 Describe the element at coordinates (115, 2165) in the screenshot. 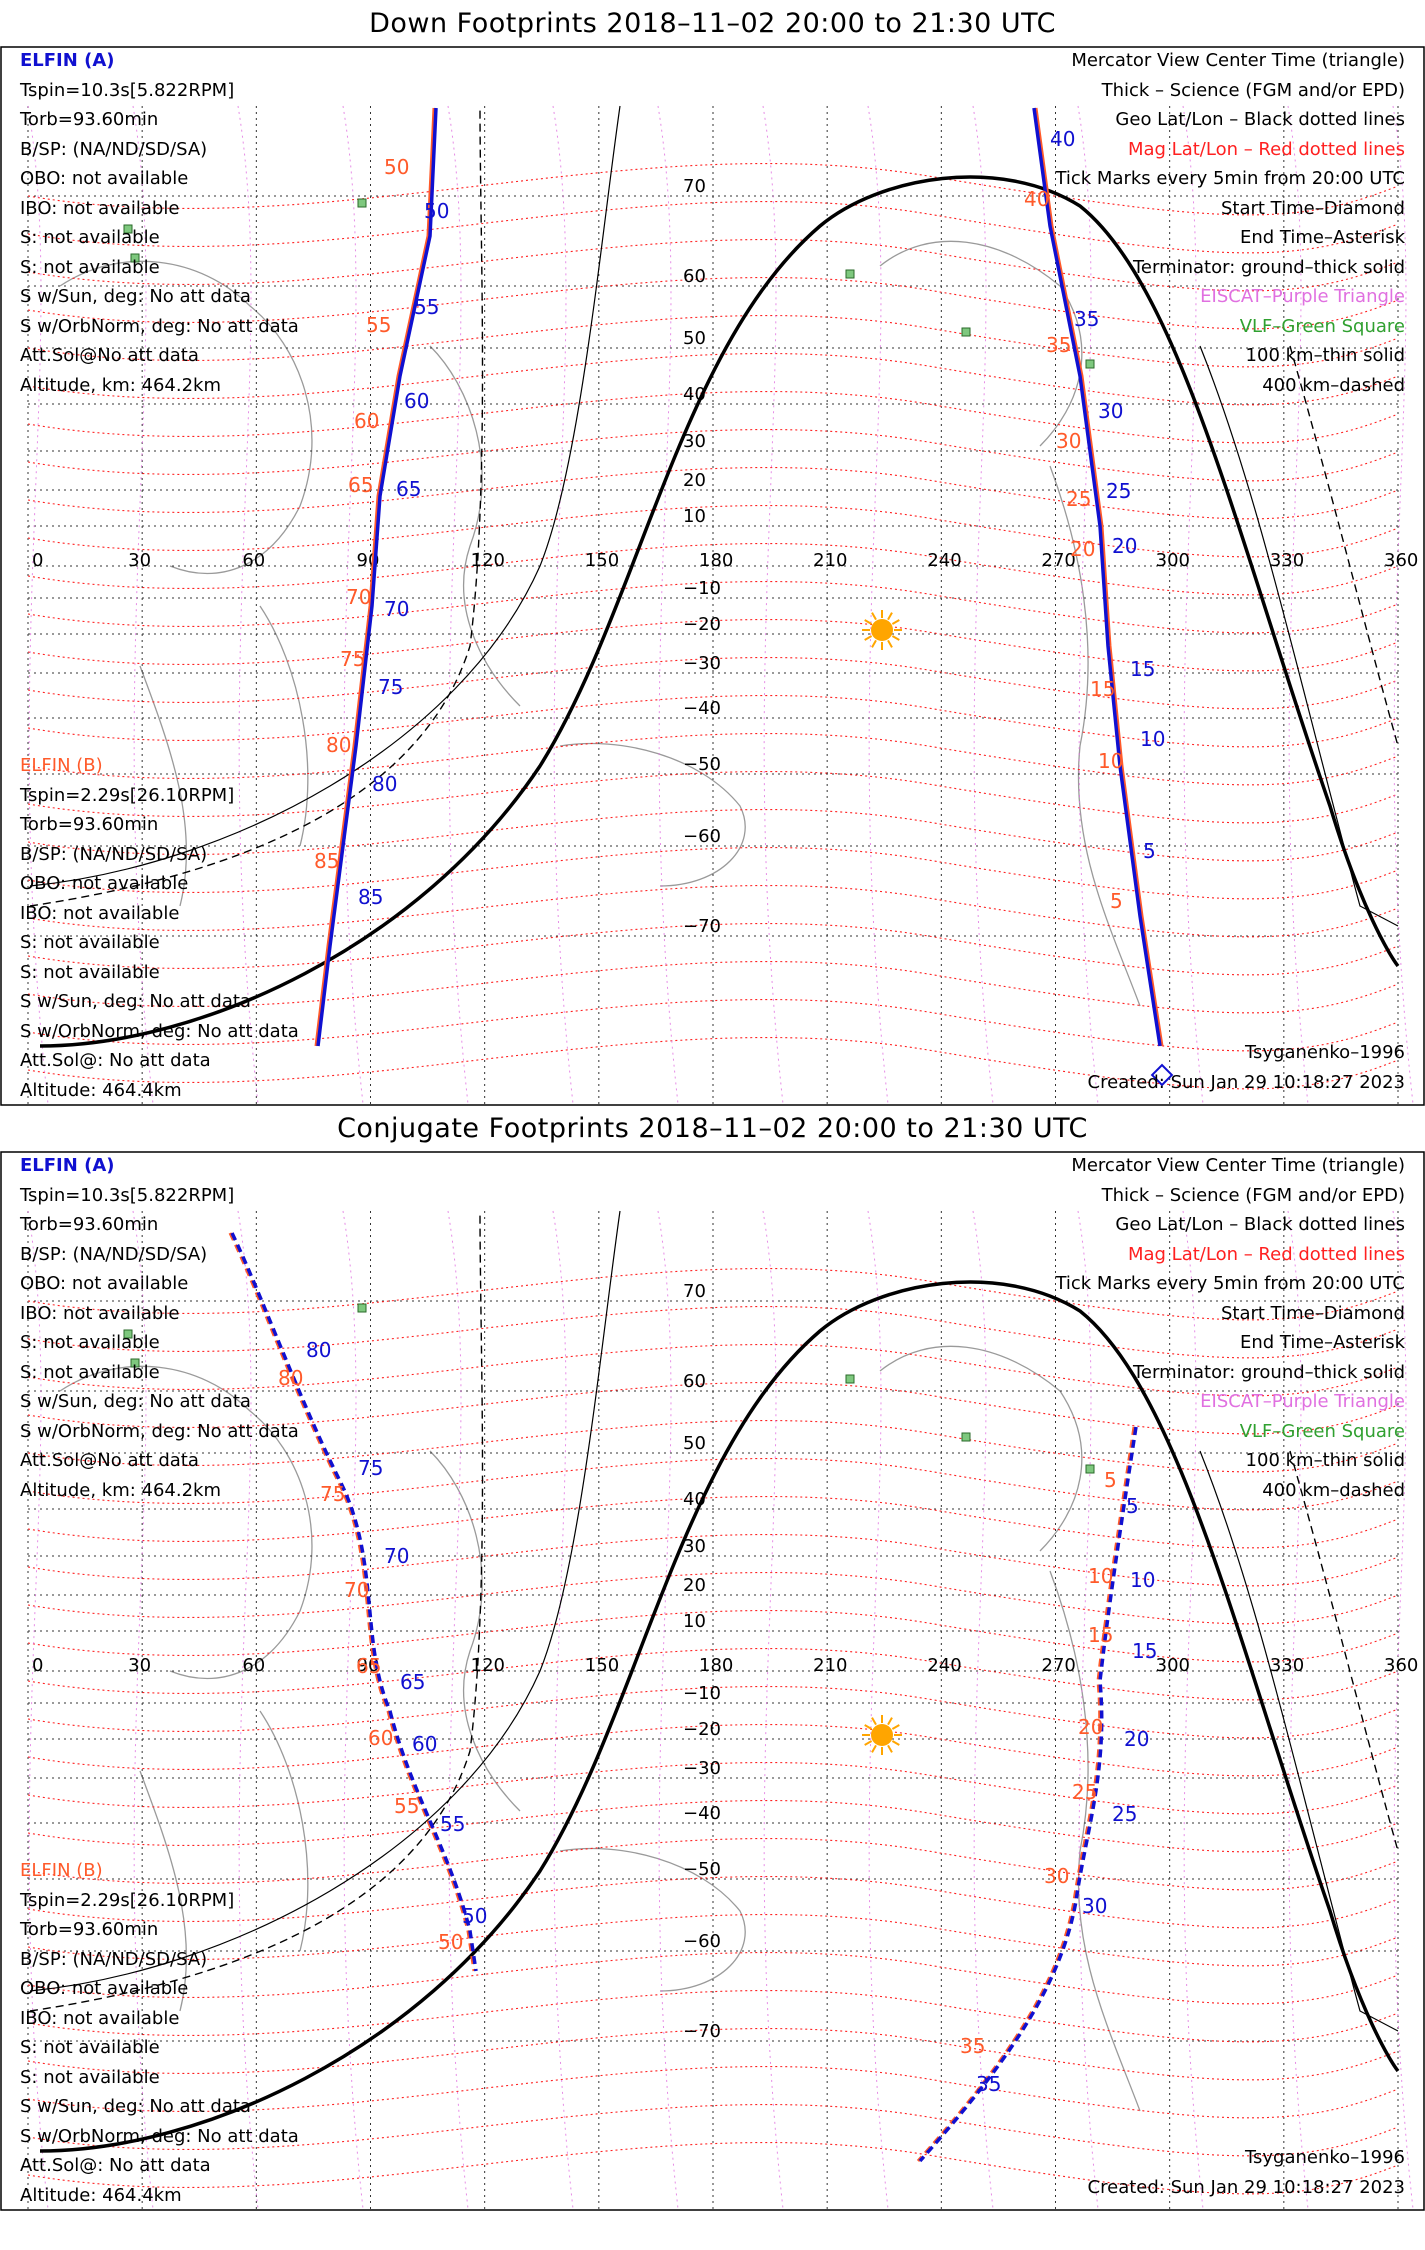

I see `info-line: Att.Sol@: No att data` at that location.